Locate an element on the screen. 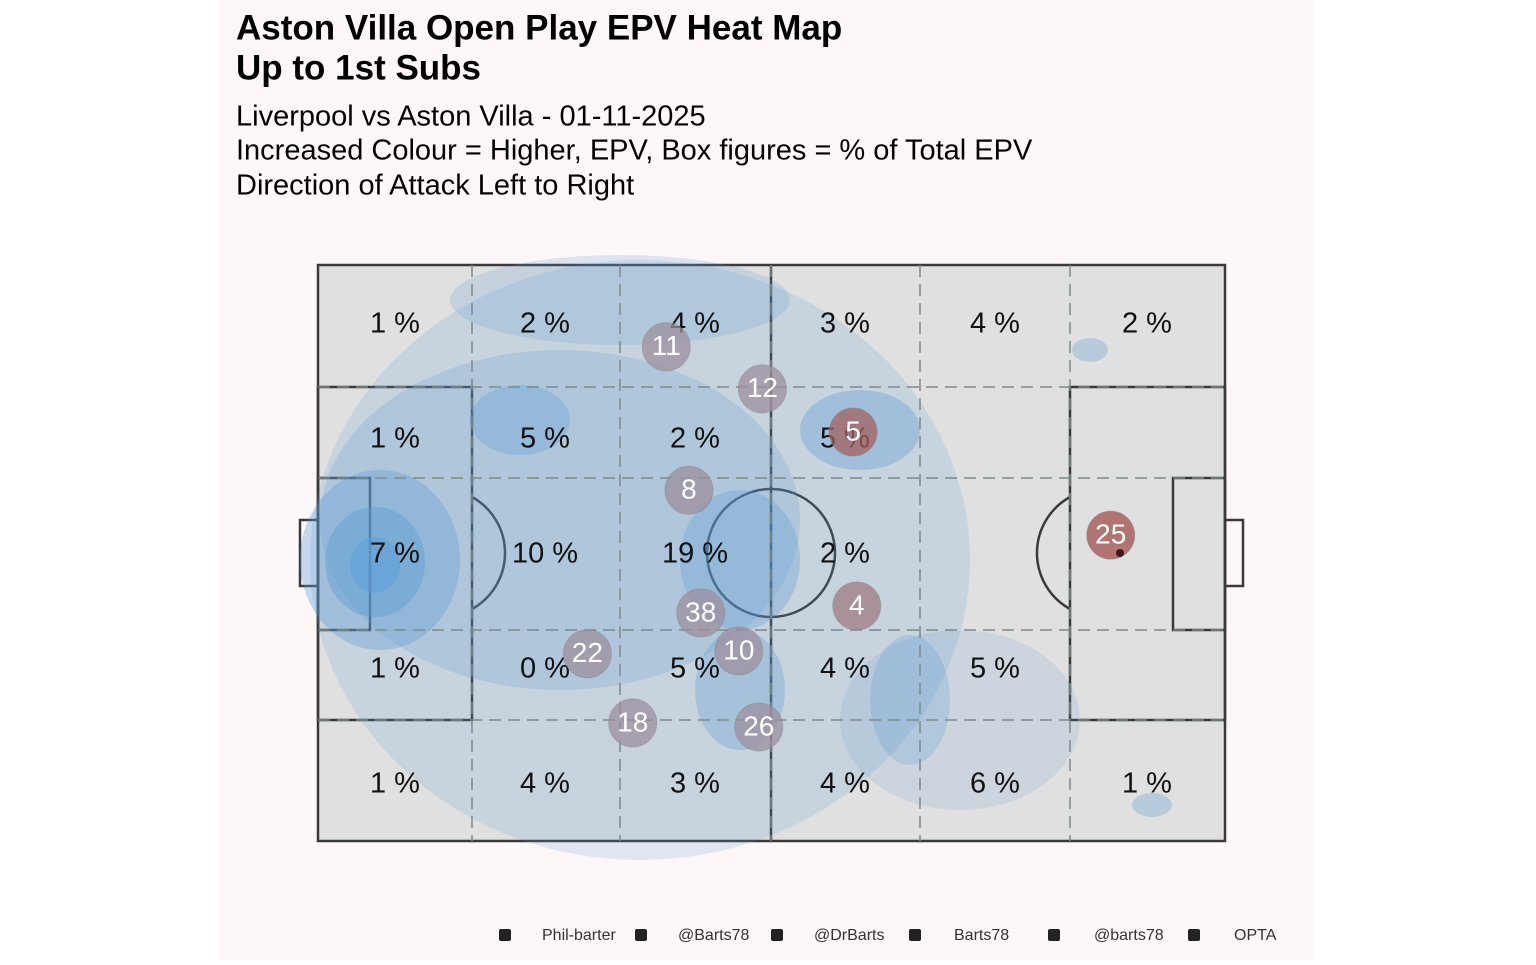  subtitle: Liverpool vs Aston Villa - 01-11-2025 is located at coordinates (471, 117).